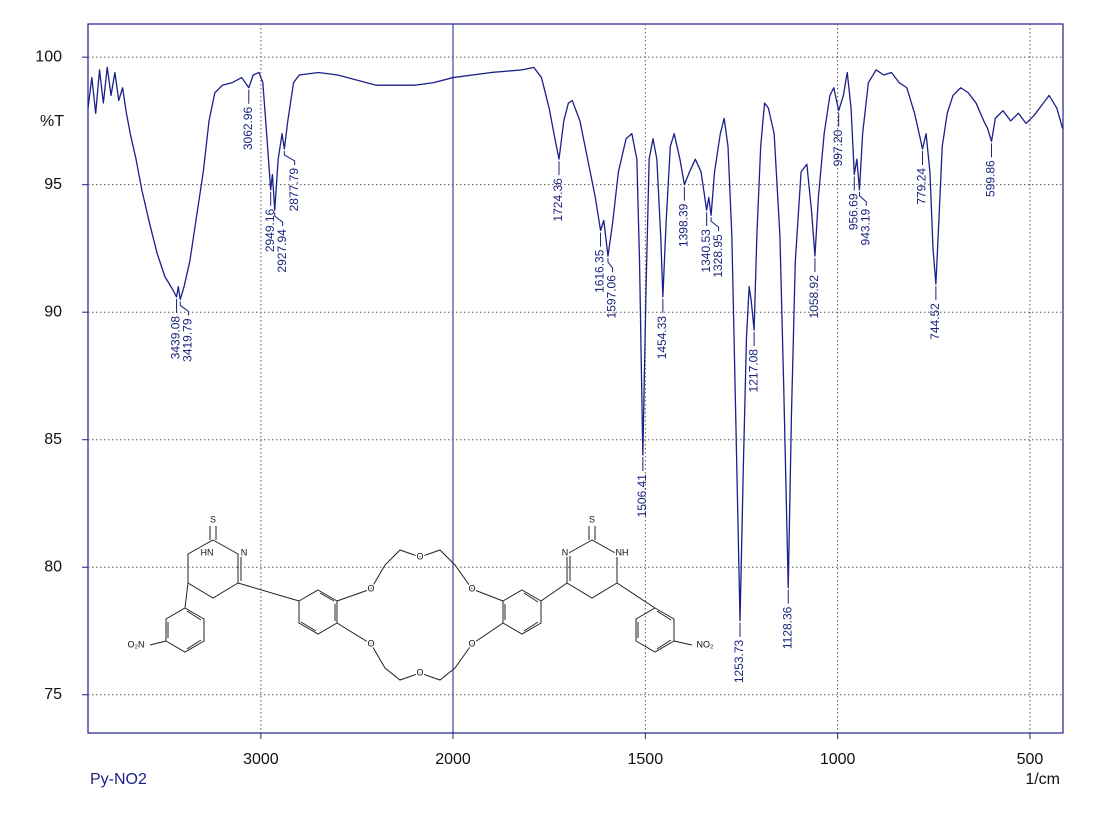 This screenshot has height=816, width=1106. What do you see at coordinates (53, 439) in the screenshot?
I see `y-tick-label: 85` at bounding box center [53, 439].